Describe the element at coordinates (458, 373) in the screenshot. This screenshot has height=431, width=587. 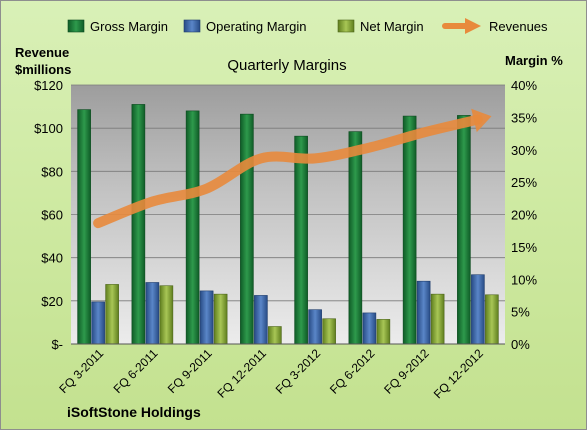
I see `x-tick-7: FQ 12-2012` at that location.